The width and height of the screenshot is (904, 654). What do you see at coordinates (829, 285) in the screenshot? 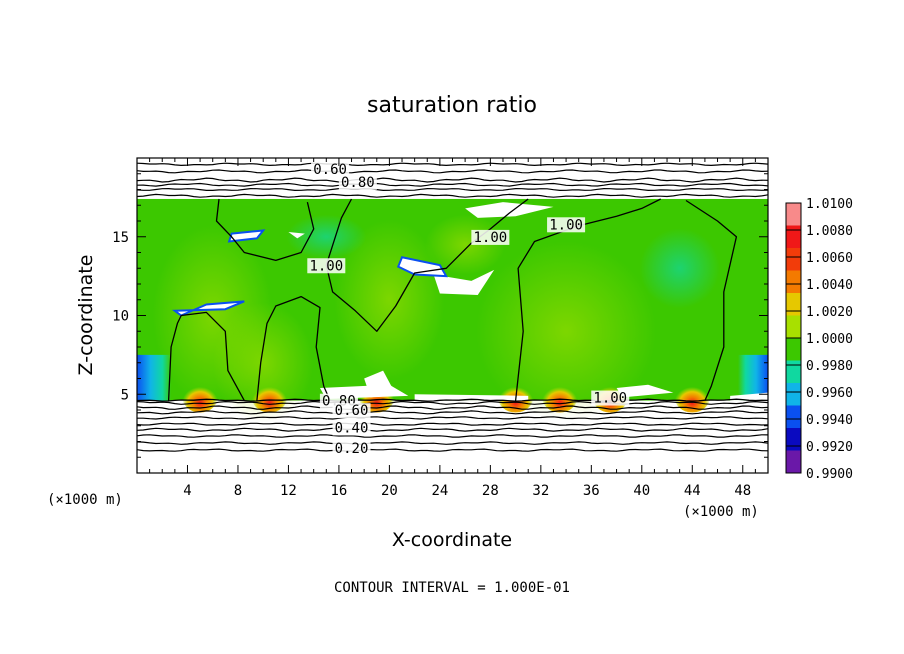
I see `colorbar-label: 1.0040` at bounding box center [829, 285].